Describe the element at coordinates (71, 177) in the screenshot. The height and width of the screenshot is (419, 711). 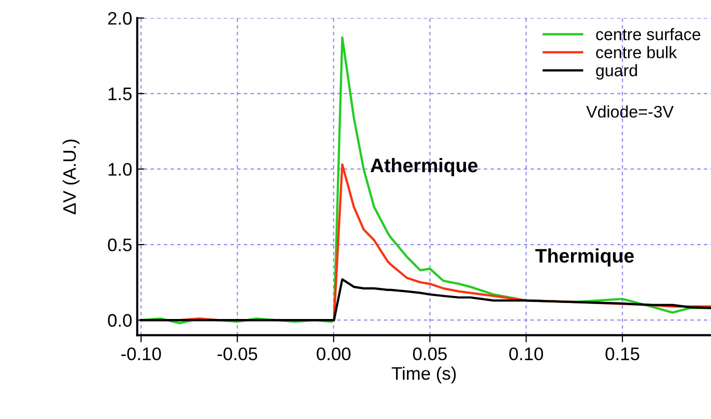
I see `y-axis-title: ΔV (A.U.)` at that location.